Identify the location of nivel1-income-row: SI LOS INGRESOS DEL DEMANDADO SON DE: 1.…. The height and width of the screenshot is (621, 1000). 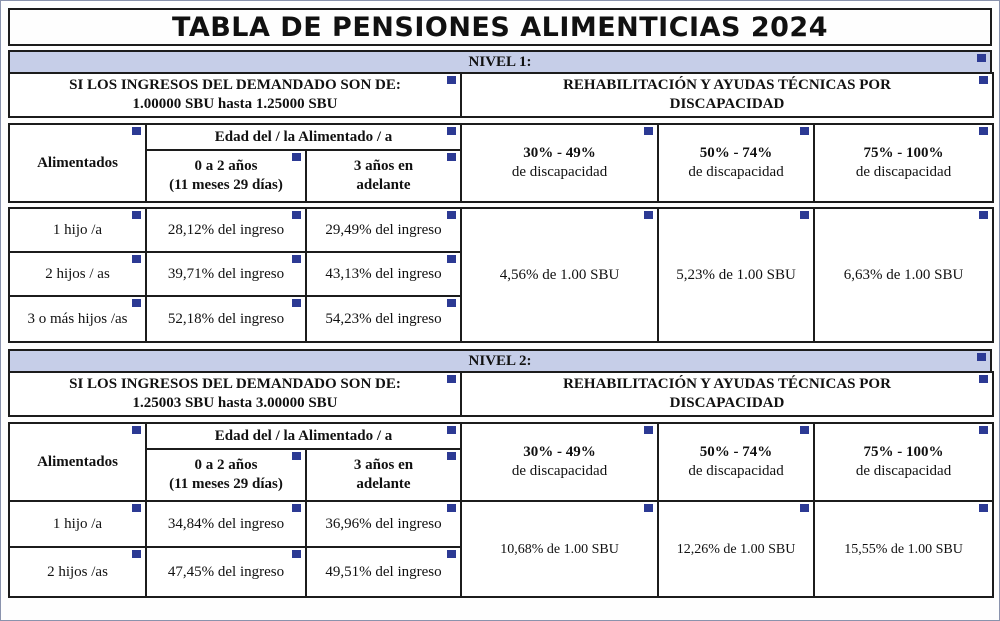
(501, 95).